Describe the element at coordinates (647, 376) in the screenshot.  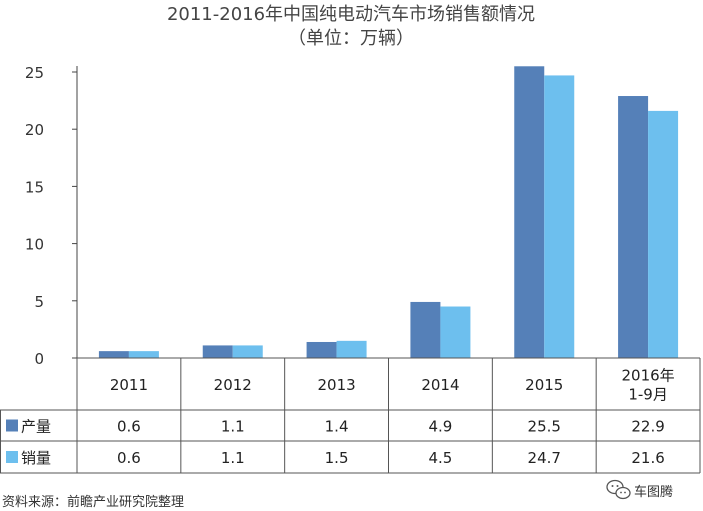
I see `x-tick-label: 2016年` at that location.